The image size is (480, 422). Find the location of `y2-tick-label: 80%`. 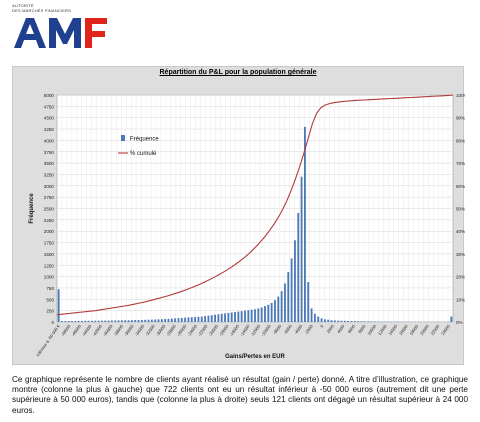

y2-tick-label: 80% is located at coordinates (460, 140).